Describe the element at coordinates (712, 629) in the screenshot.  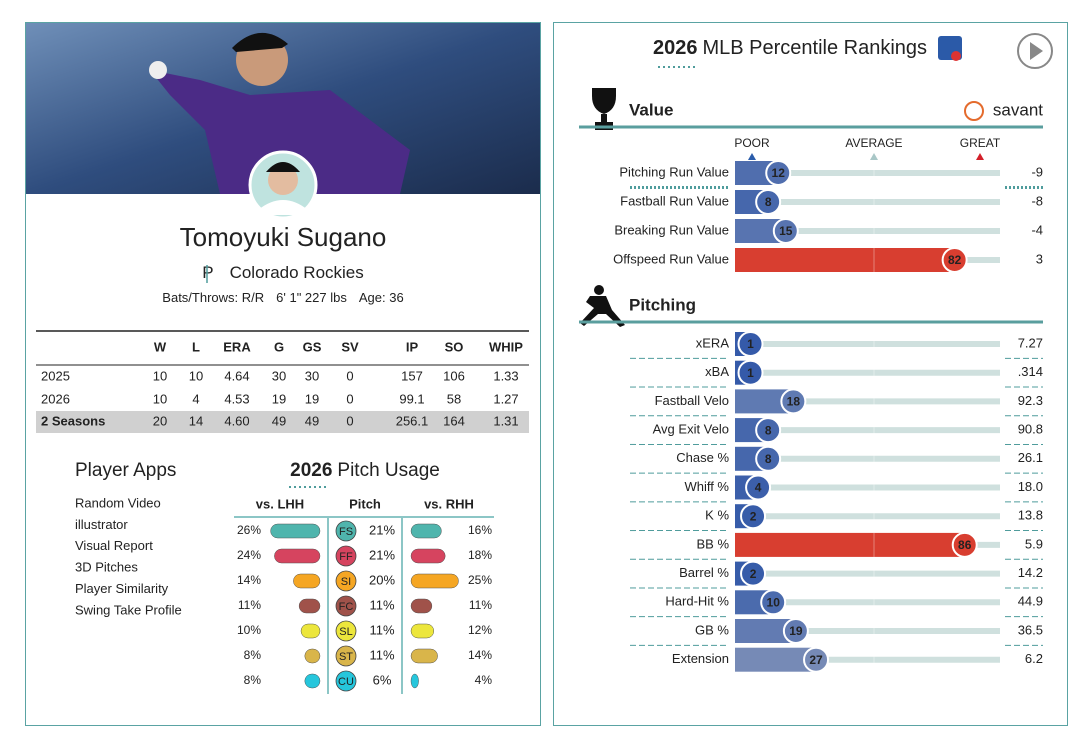
I see `metric-label: GB %` at that location.